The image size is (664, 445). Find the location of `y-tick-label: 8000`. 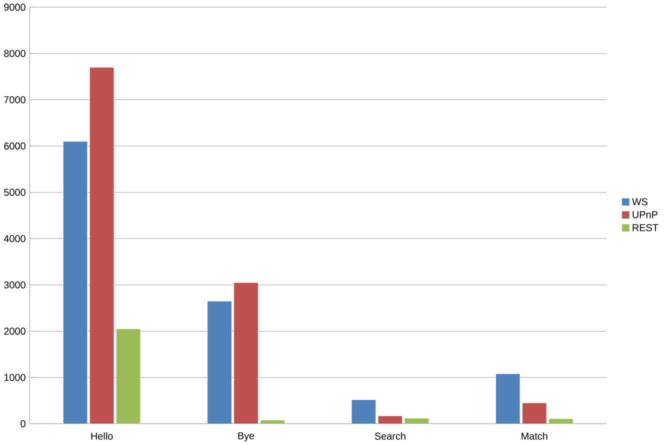

y-tick-label: 8000 is located at coordinates (15, 54).